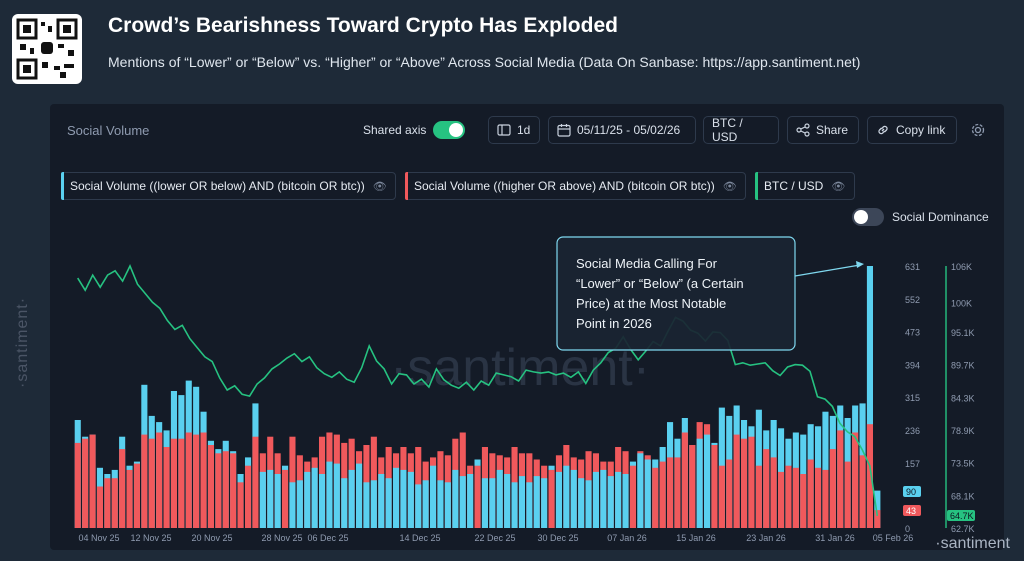 The width and height of the screenshot is (1024, 561). I want to click on share-button: Share, so click(823, 130).